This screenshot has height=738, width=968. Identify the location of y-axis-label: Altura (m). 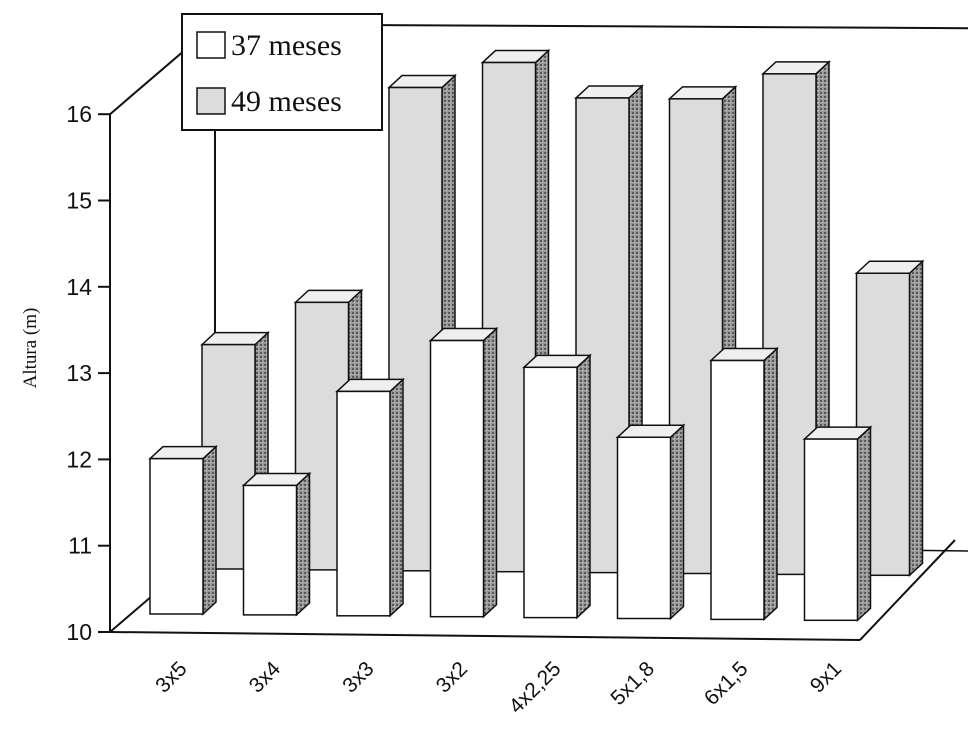
(30, 348).